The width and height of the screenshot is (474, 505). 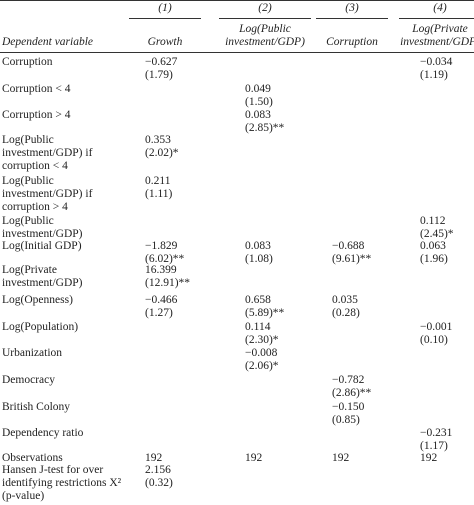 I want to click on row-label: Corruption > 4, so click(x=36, y=115).